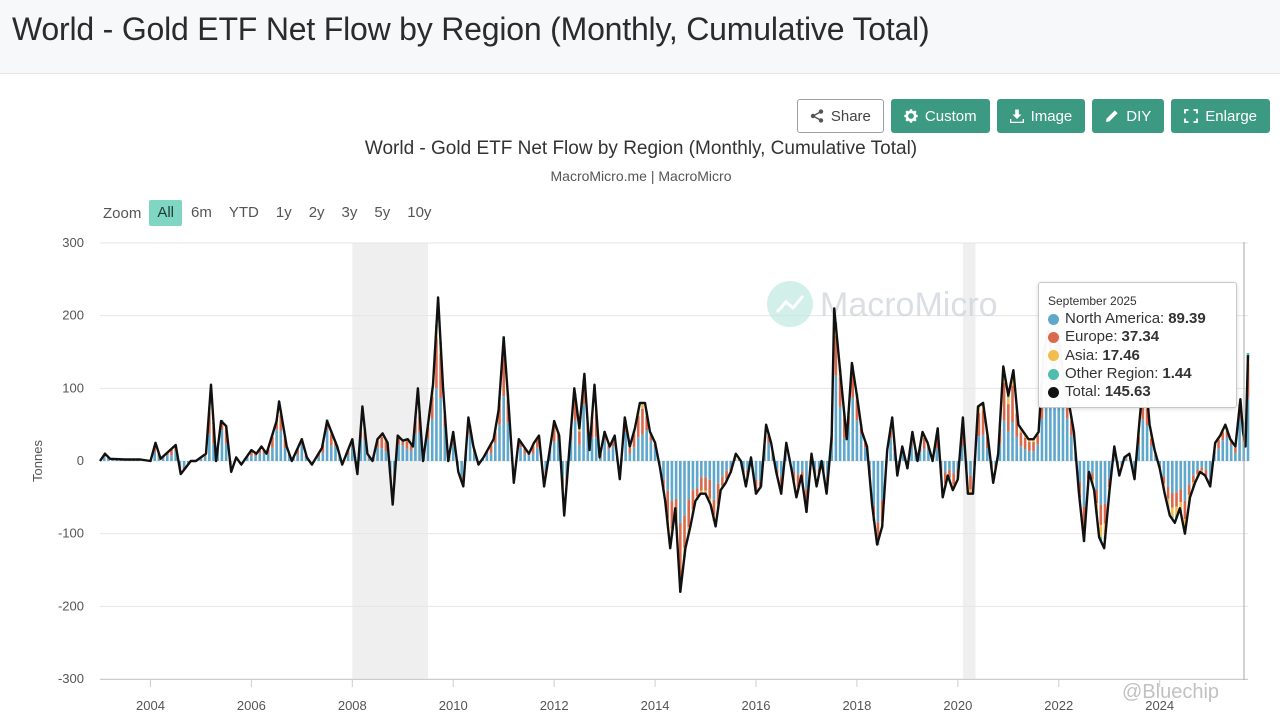 The image size is (1280, 720). I want to click on zoom-option-ytd: YTD, so click(243, 212).